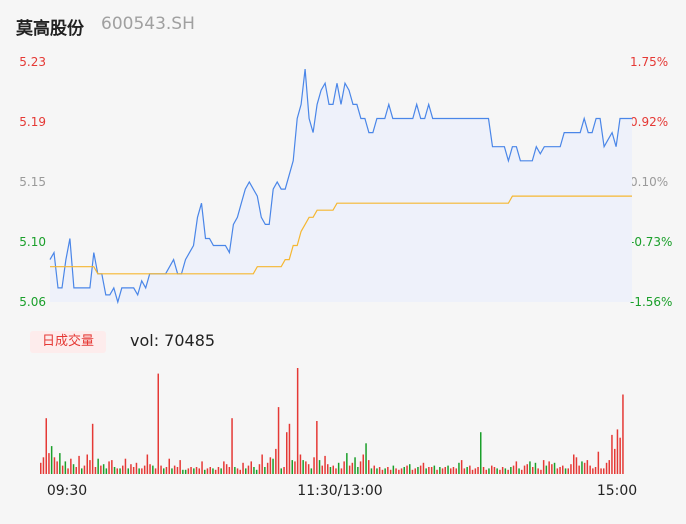  What do you see at coordinates (68, 342) in the screenshot?
I see `volume-badge: 日成交量` at bounding box center [68, 342].